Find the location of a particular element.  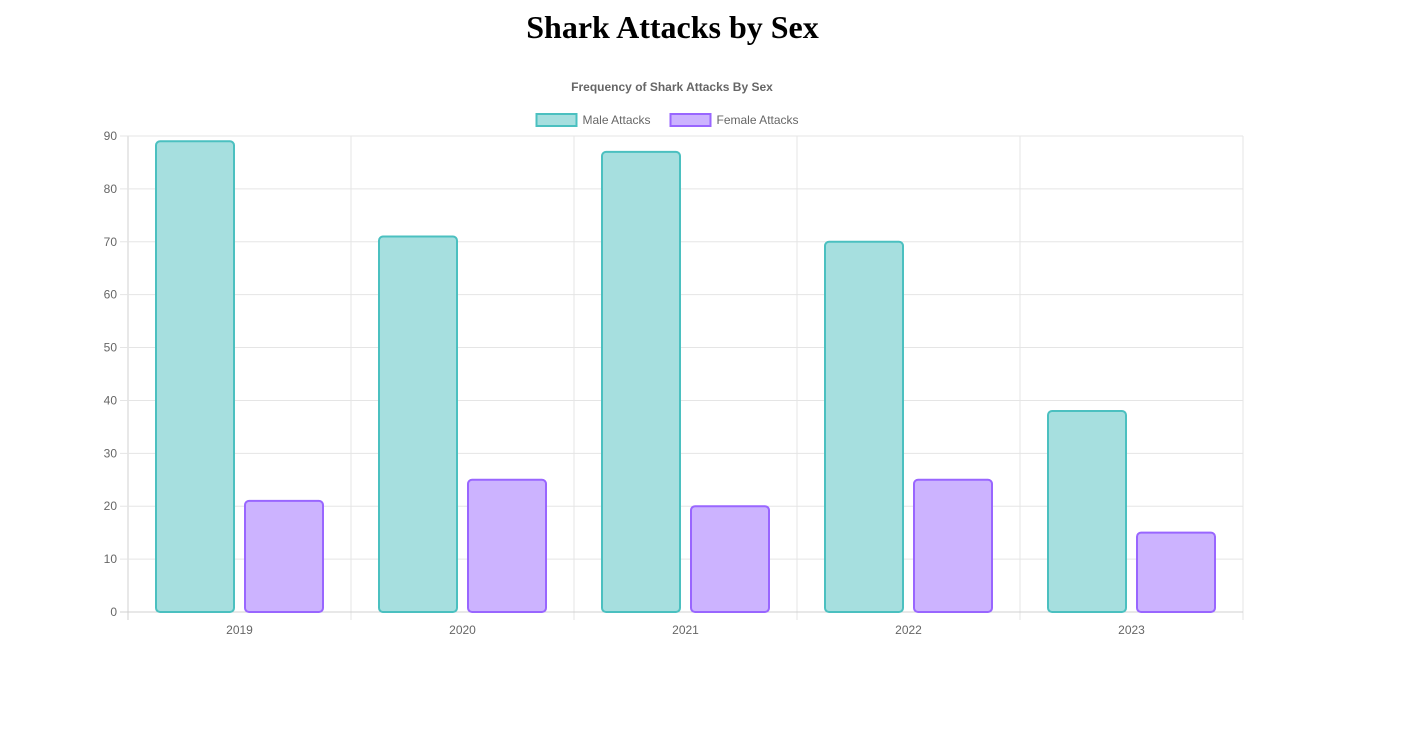

y-tick-label: 60 is located at coordinates (111, 295).